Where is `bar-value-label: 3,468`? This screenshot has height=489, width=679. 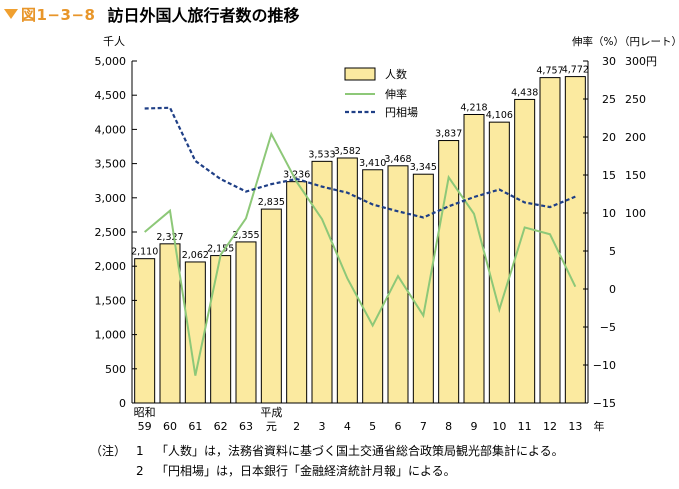
bar-value-label: 3,468 is located at coordinates (397, 159).